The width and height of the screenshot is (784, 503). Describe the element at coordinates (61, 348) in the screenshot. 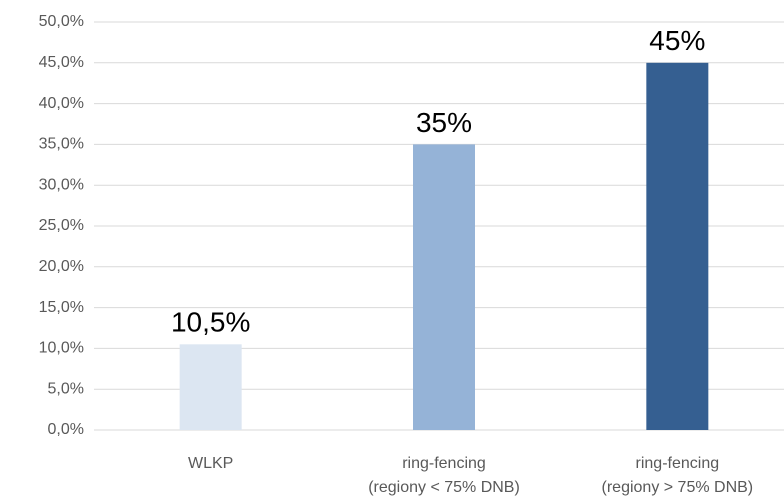

I see `y-tick-label: 10,0%` at that location.